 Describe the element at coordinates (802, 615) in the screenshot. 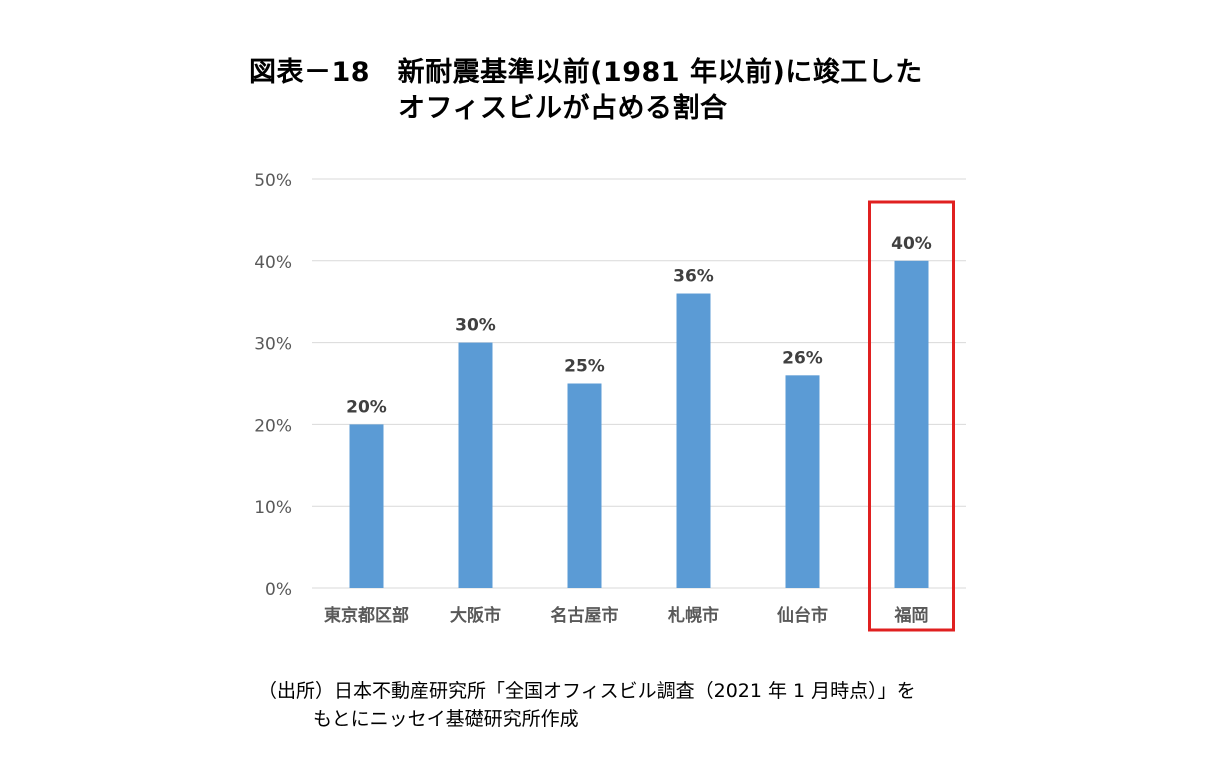

I see `x-tick-label: 仙台市` at that location.